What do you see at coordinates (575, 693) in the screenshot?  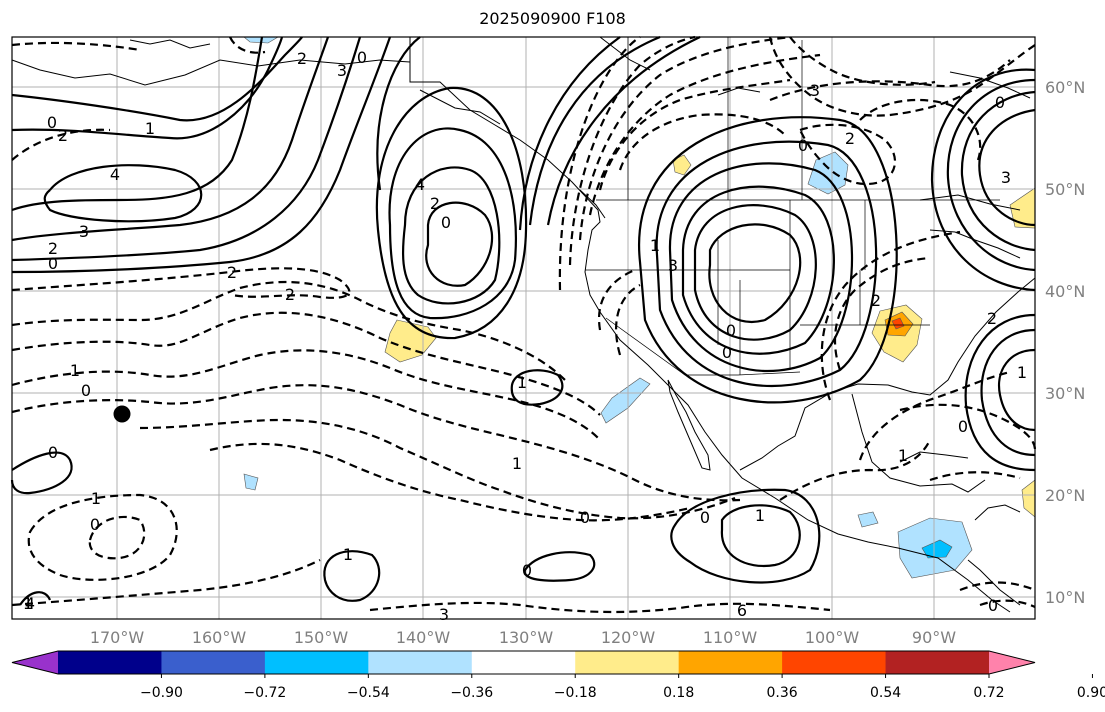 I see `colorbar-tick-label: −0.18` at bounding box center [575, 693].